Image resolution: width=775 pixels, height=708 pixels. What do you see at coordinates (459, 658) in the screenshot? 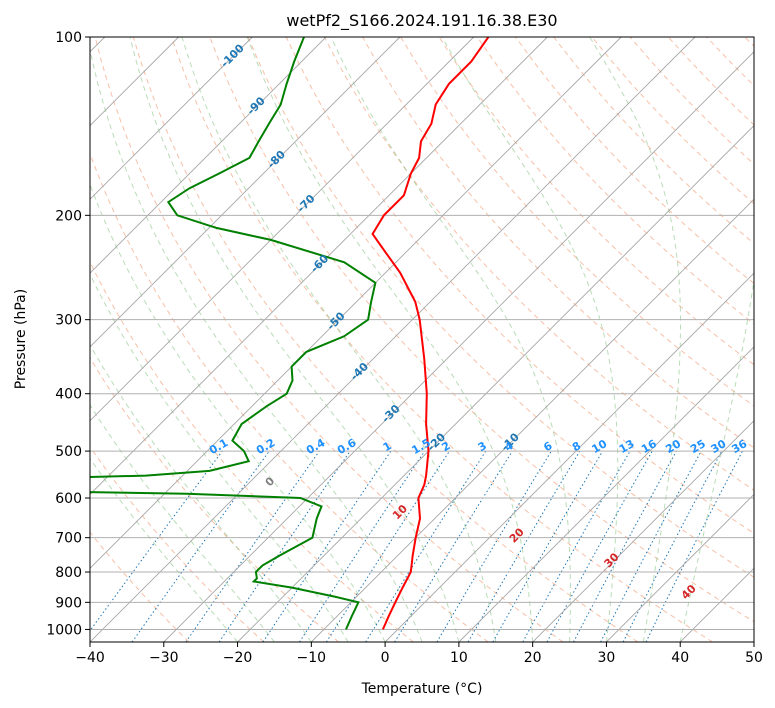
I see `x-tick-label: 10` at bounding box center [459, 658].